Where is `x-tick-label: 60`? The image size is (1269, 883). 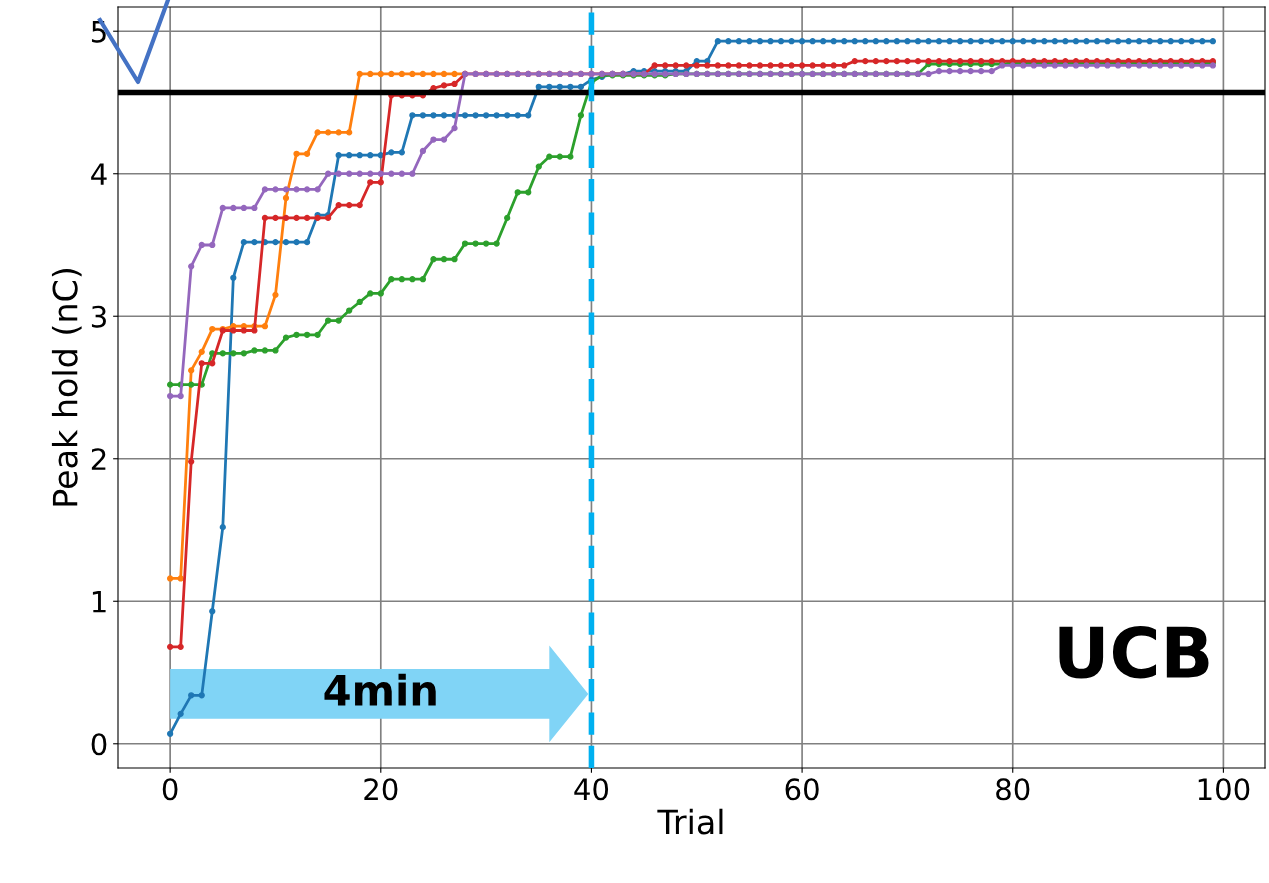
x-tick-label: 60 is located at coordinates (802, 789).